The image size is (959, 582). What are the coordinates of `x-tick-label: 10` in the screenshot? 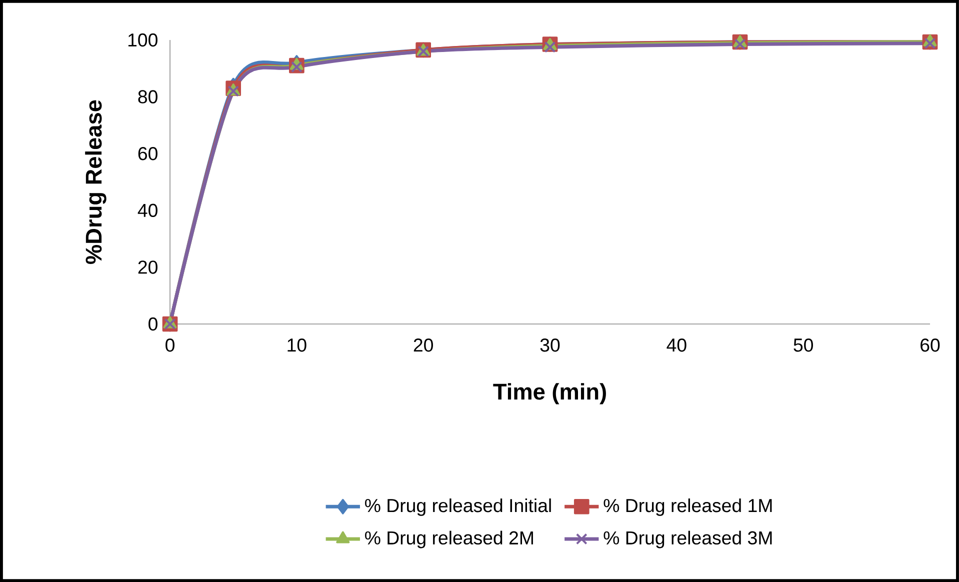 It's located at (297, 345).